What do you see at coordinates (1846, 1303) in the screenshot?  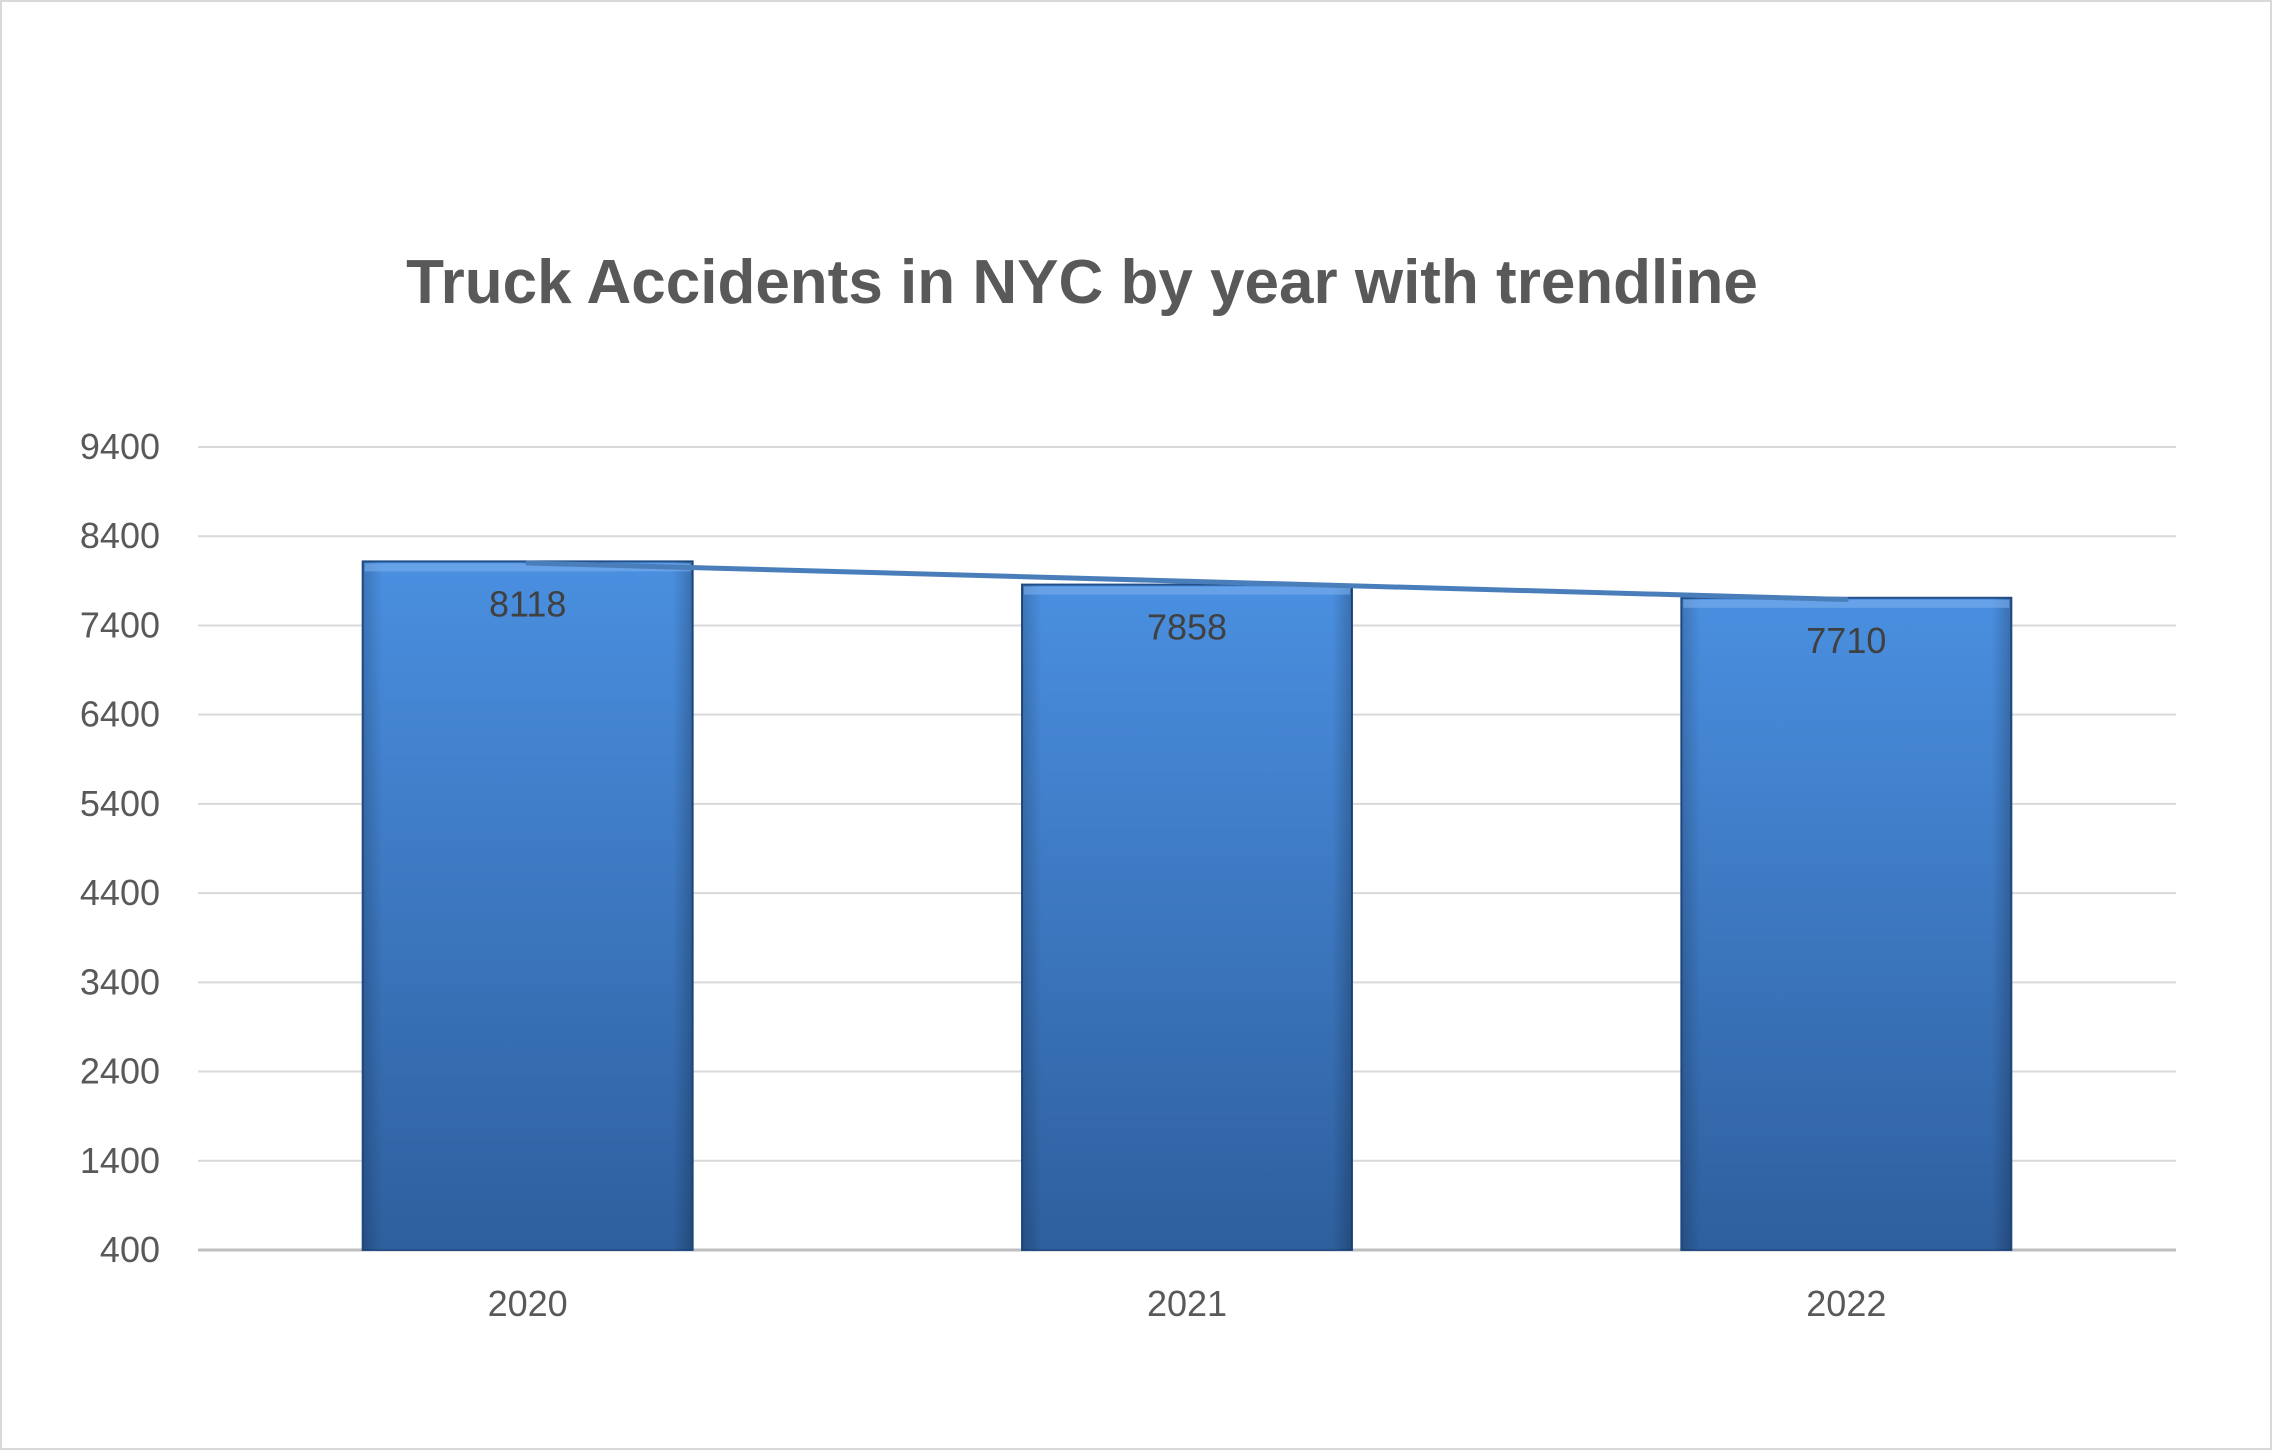 I see `x-category-label: 2022` at bounding box center [1846, 1303].